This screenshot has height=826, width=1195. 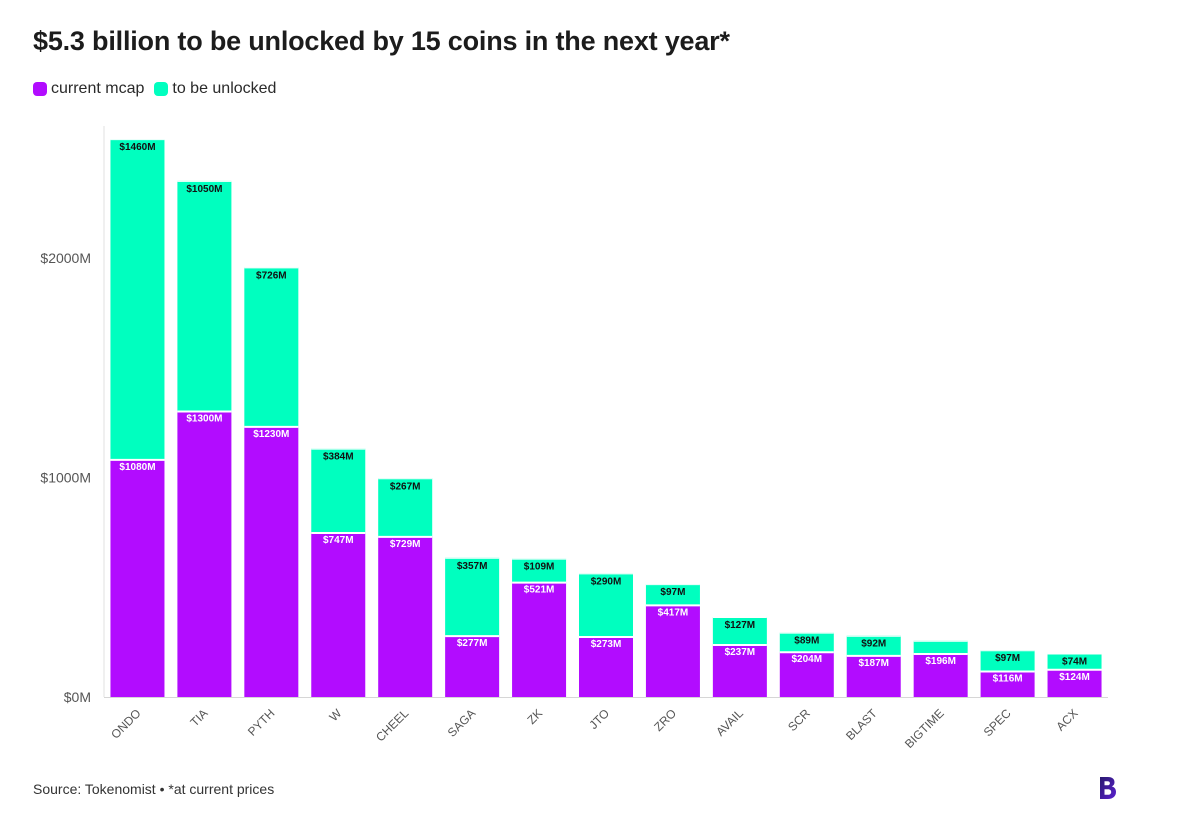 I want to click on legend-label-to-be-unlocked: to be unlocked, so click(x=224, y=88).